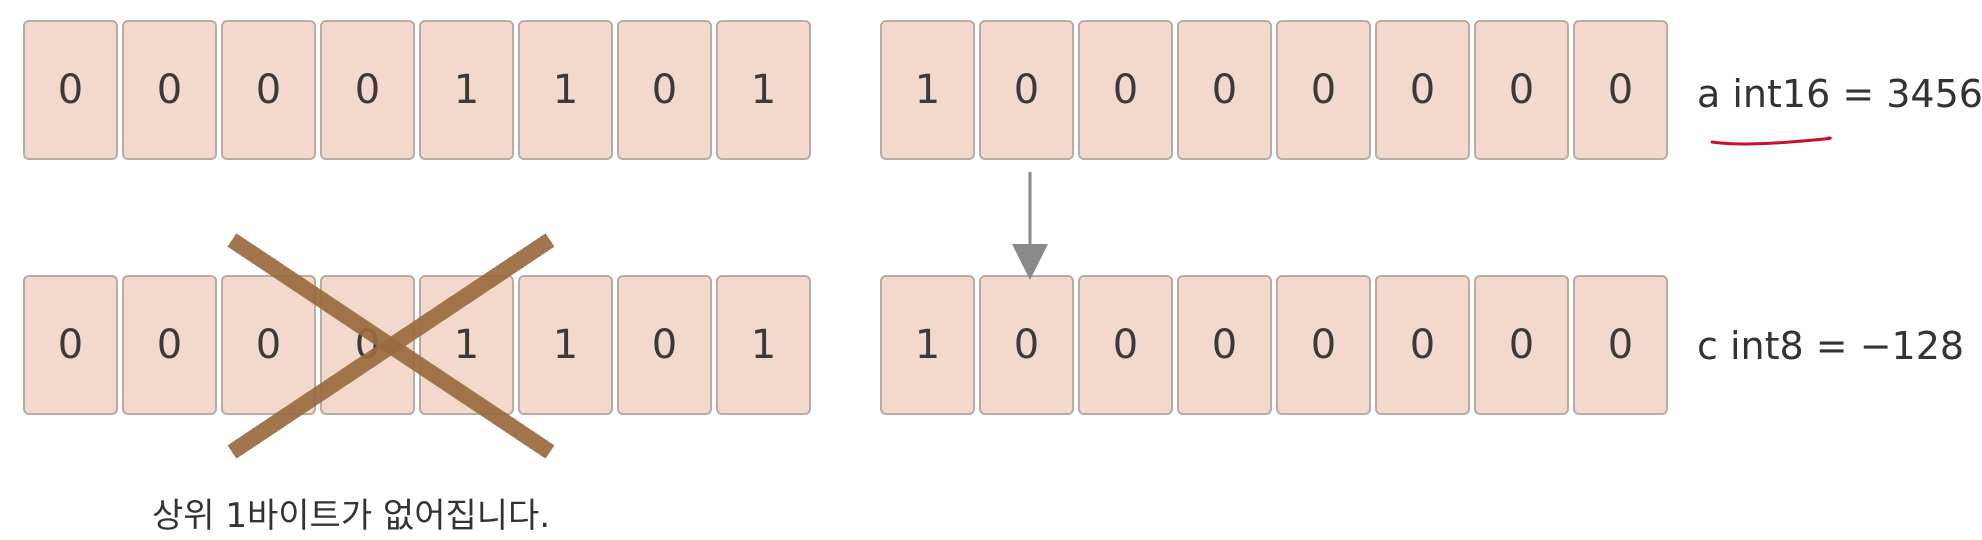 Image resolution: width=1982 pixels, height=540 pixels. Describe the element at coordinates (1771, 141) in the screenshot. I see `red-underline` at that location.